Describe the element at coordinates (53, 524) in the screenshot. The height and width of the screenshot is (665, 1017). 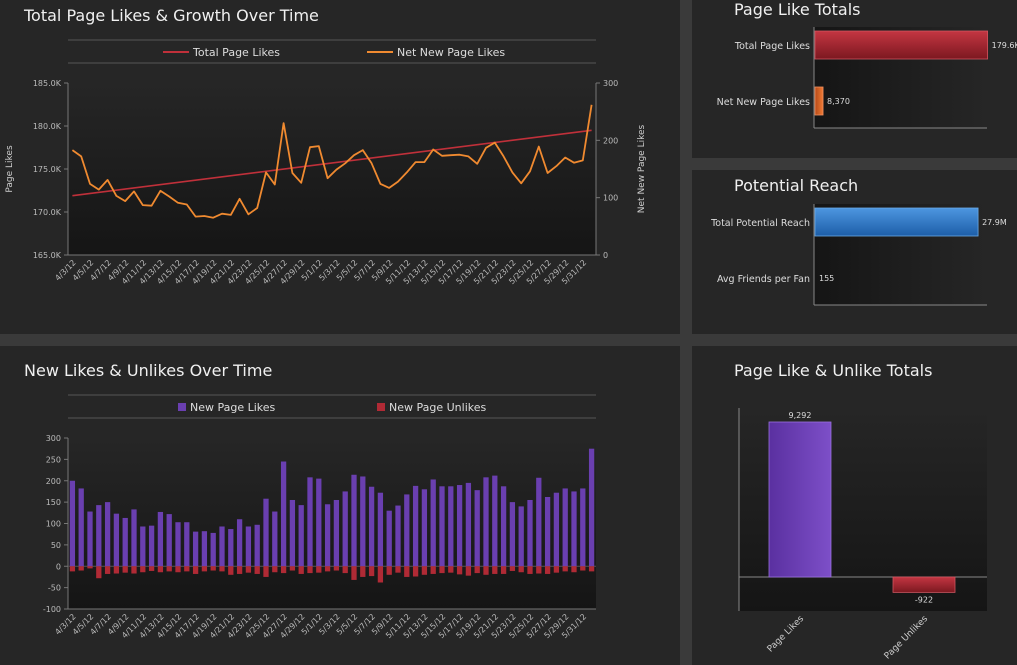
I see `y-tick-label: 100` at that location.